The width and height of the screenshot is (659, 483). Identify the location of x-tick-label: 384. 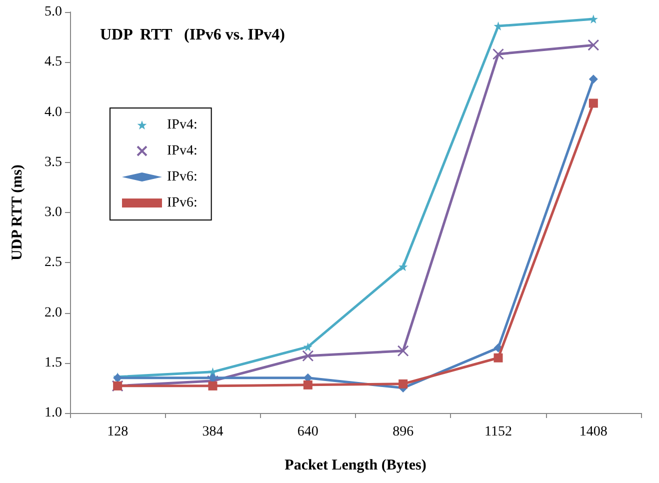
(213, 432).